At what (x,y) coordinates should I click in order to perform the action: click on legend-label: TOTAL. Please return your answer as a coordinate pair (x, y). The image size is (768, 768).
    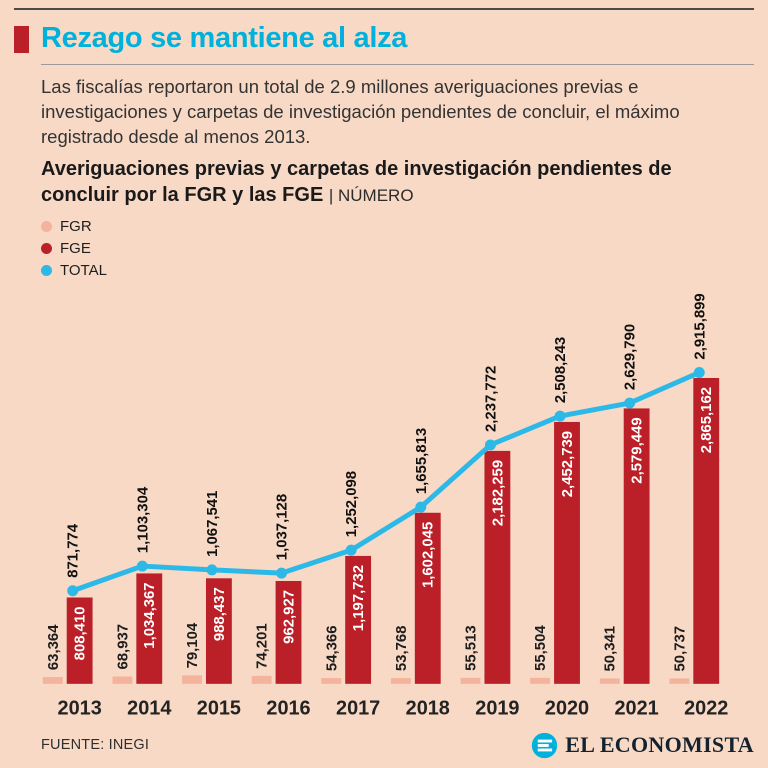
    Looking at the image, I should click on (83, 270).